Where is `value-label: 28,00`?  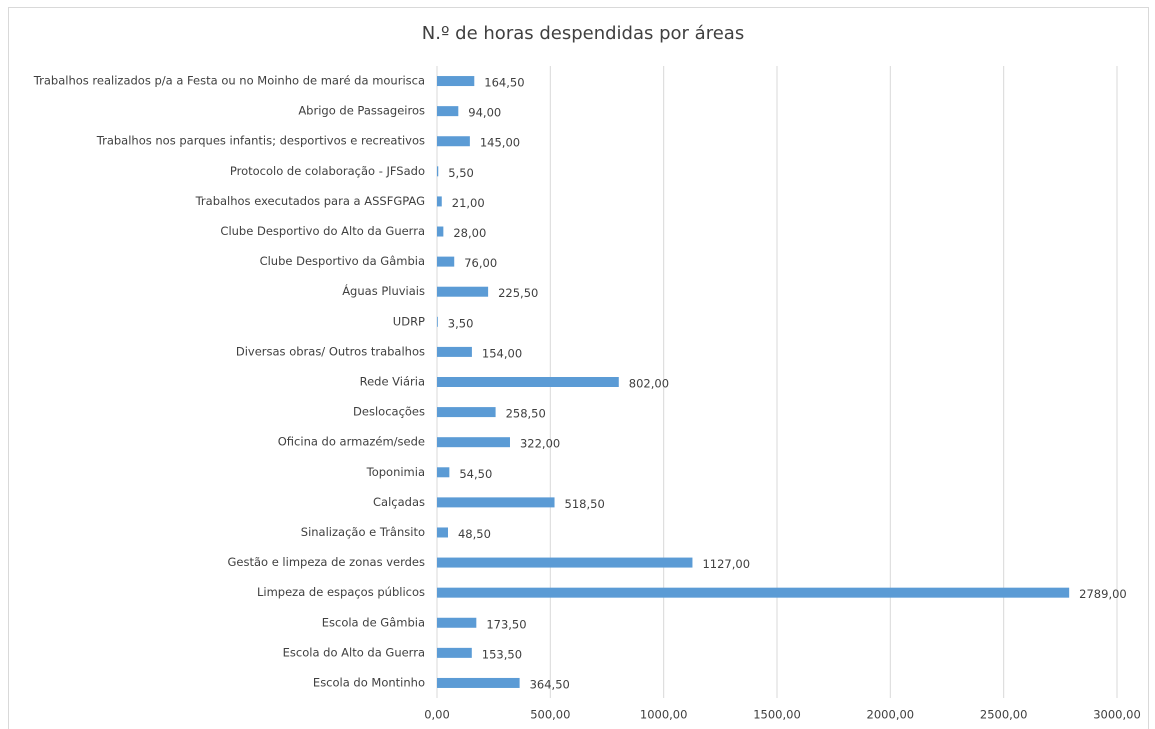 value-label: 28,00 is located at coordinates (469, 233).